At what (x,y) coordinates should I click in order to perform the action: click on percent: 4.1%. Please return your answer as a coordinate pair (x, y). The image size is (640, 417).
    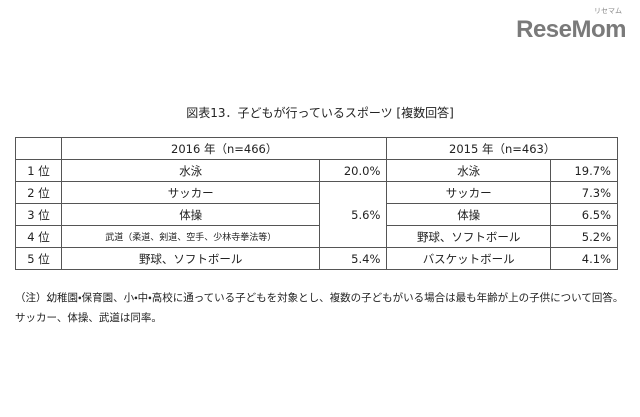
    Looking at the image, I should click on (584, 258).